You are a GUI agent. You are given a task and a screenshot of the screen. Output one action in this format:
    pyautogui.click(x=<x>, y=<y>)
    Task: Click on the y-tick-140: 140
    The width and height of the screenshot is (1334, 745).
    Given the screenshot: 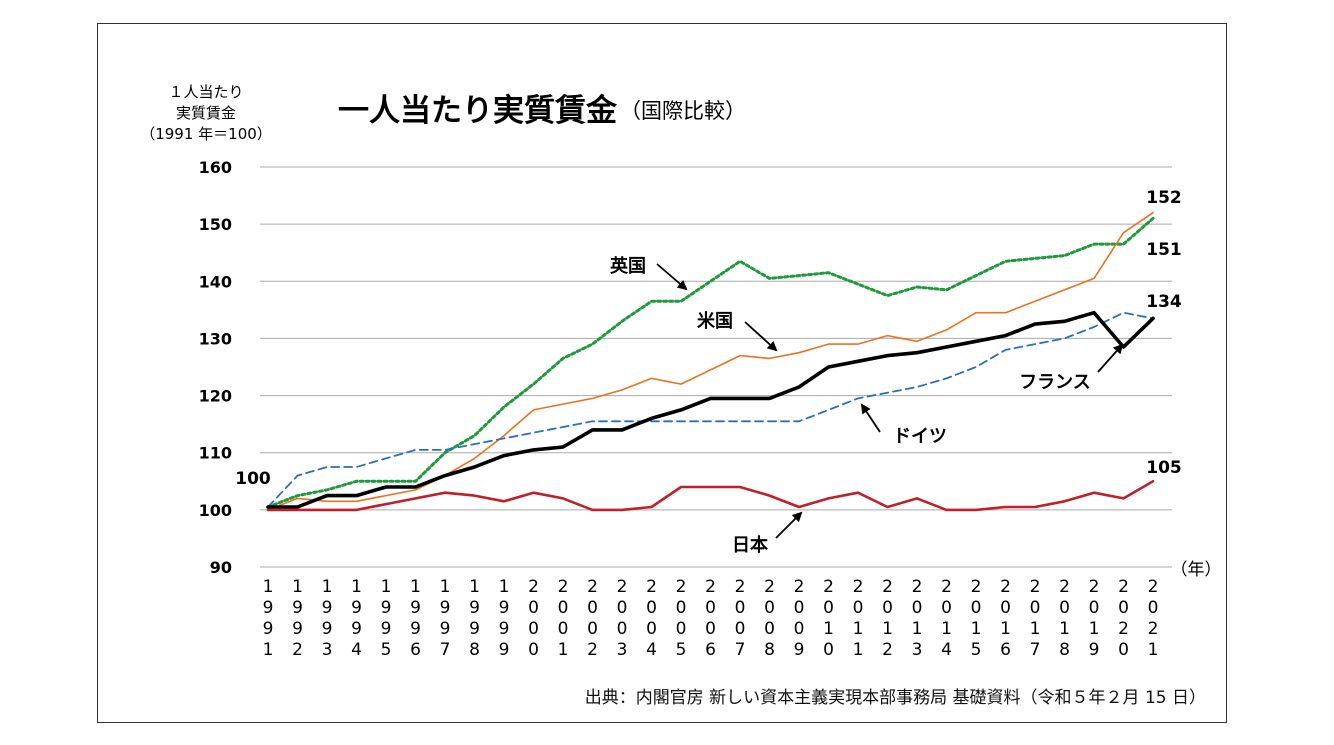 What is the action you would take?
    pyautogui.click(x=215, y=281)
    